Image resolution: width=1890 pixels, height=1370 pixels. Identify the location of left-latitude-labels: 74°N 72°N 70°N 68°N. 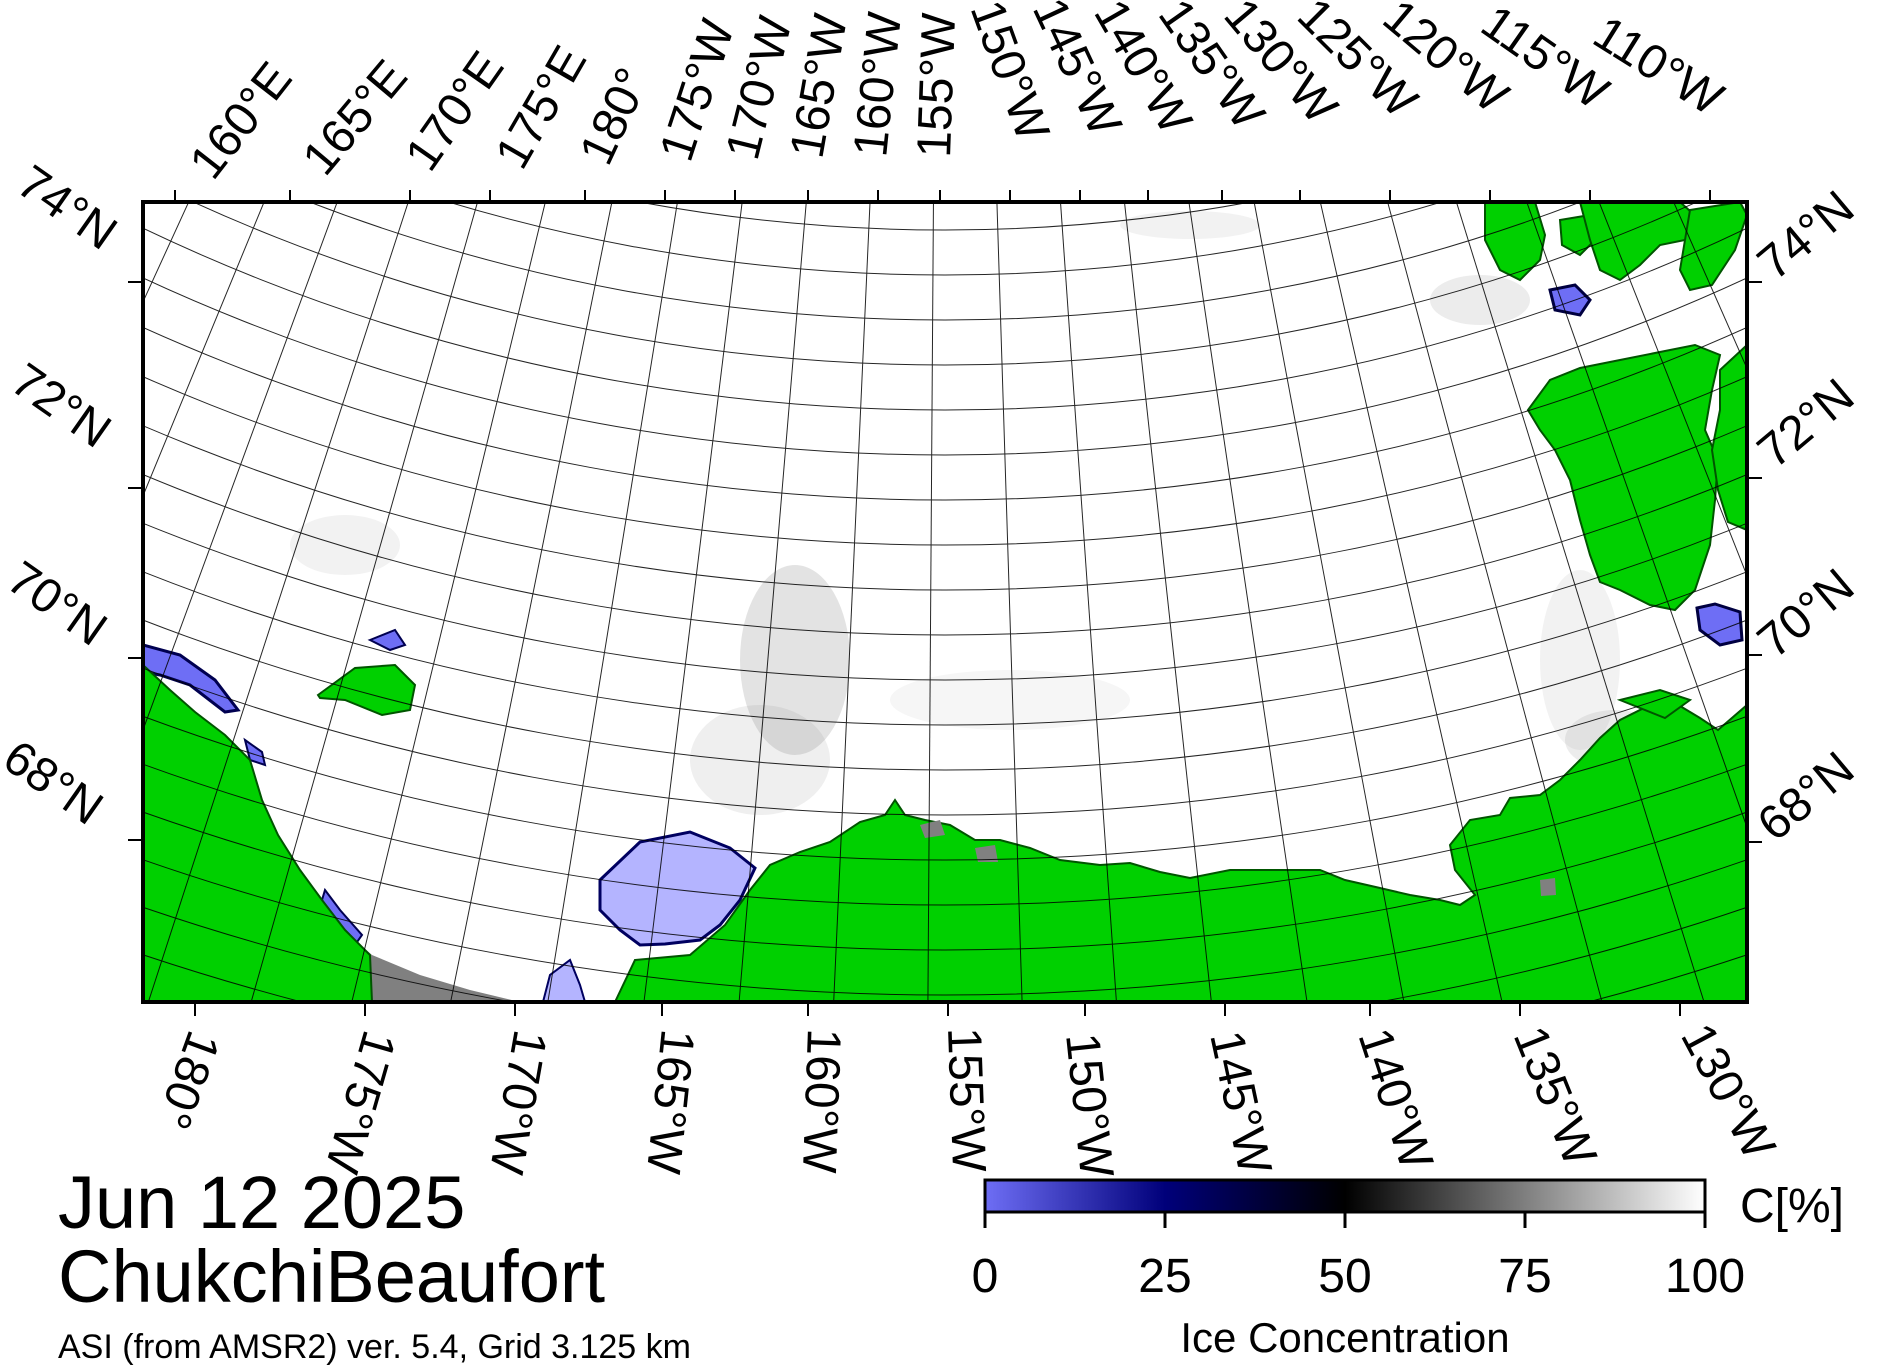
(63, 496).